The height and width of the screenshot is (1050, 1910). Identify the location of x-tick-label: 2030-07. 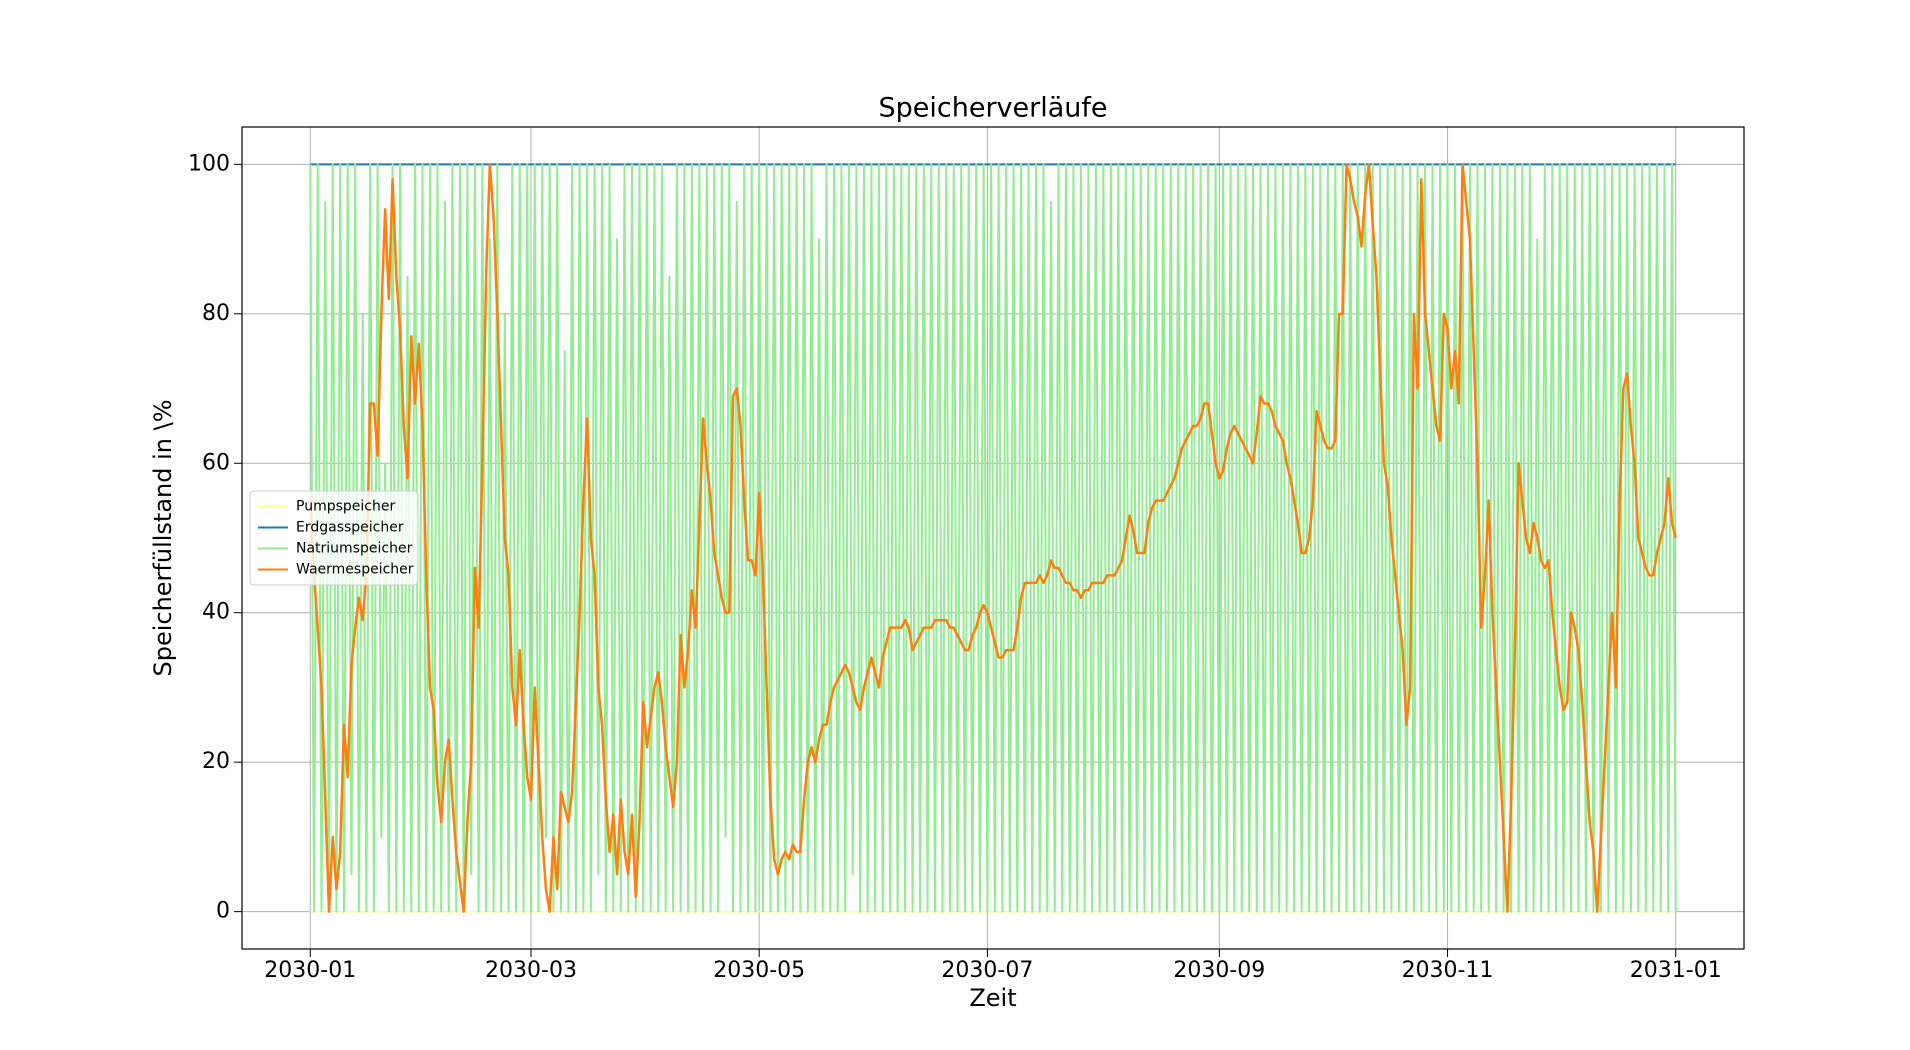
(987, 970).